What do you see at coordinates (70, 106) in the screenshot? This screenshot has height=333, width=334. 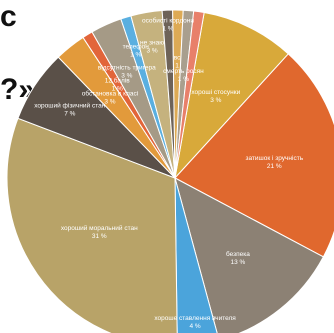 I see `slice-label-хороший-фізичний-стан: хороший фізичний стан` at bounding box center [70, 106].